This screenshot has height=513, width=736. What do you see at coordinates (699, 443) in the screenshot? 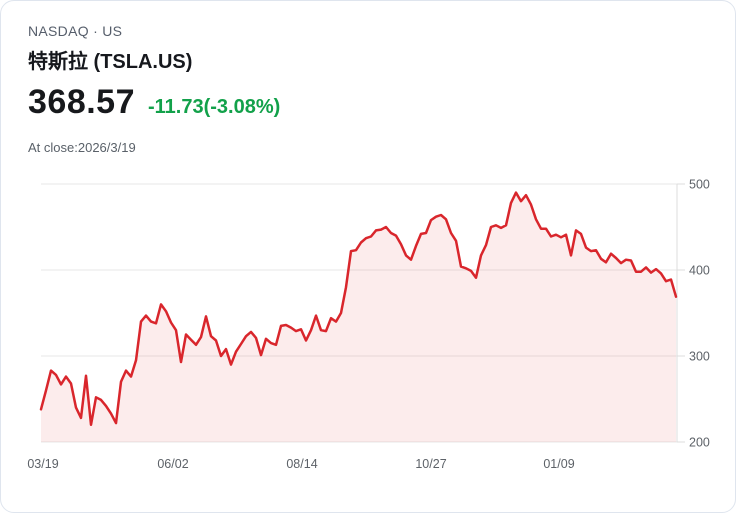
I see `y-tick-label: 200` at bounding box center [699, 443].